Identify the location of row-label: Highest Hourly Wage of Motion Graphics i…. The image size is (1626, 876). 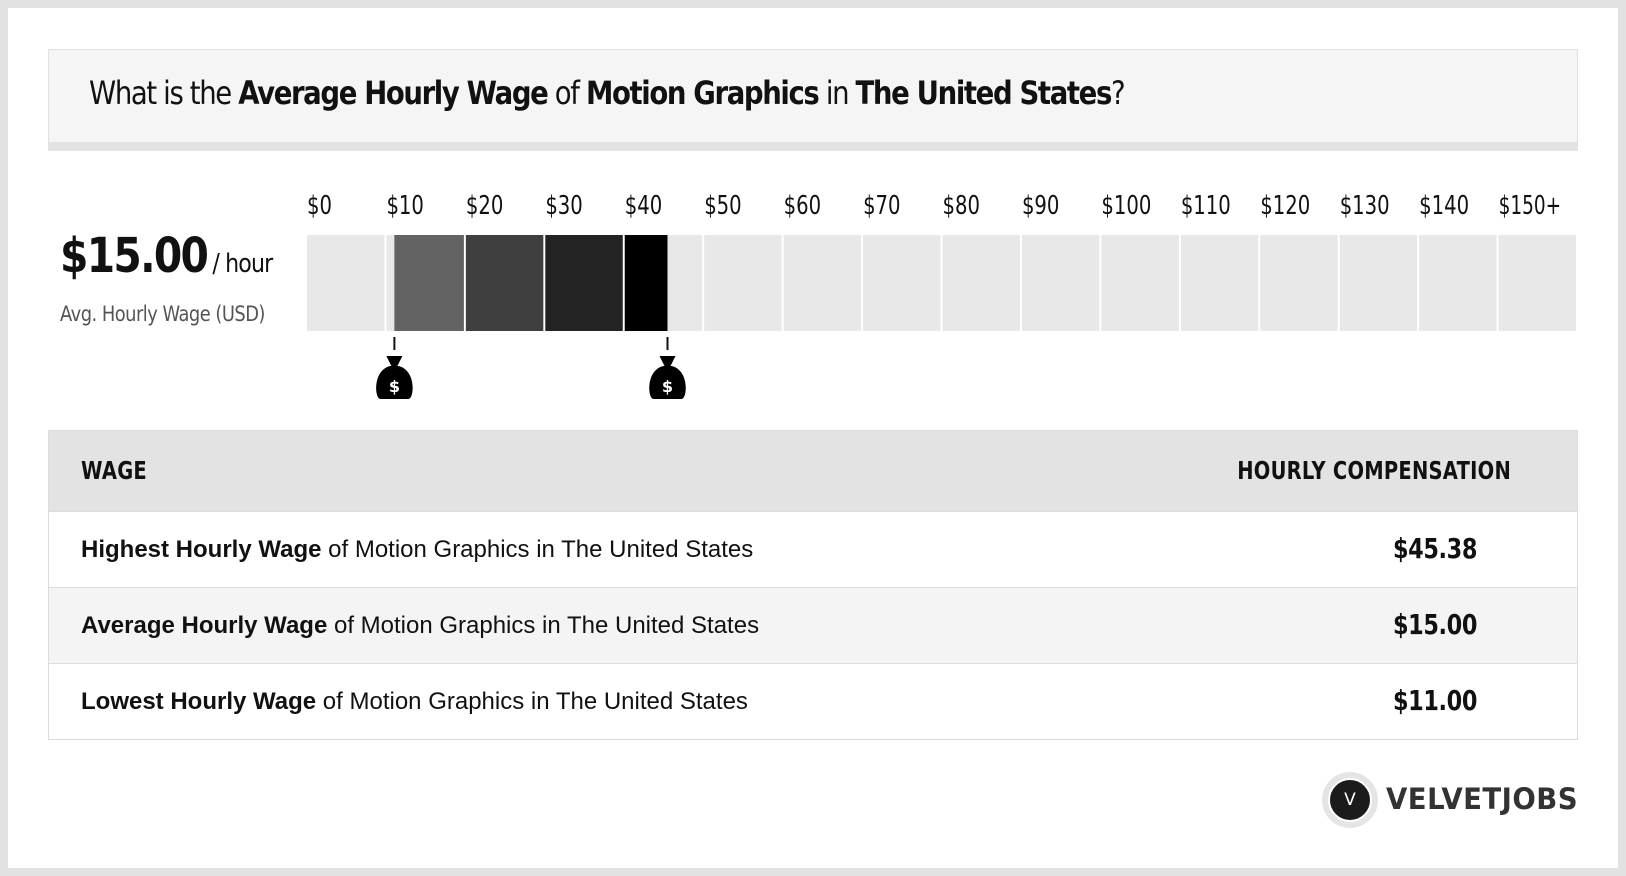
(417, 549).